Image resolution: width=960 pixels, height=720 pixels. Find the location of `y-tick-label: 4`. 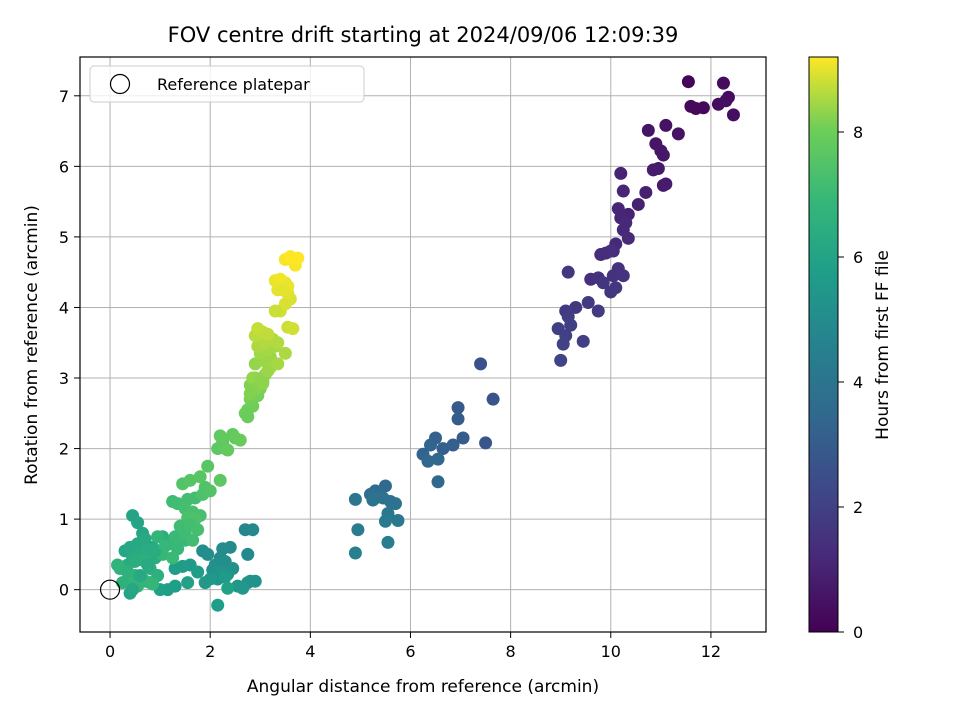

y-tick-label: 4 is located at coordinates (64, 307).